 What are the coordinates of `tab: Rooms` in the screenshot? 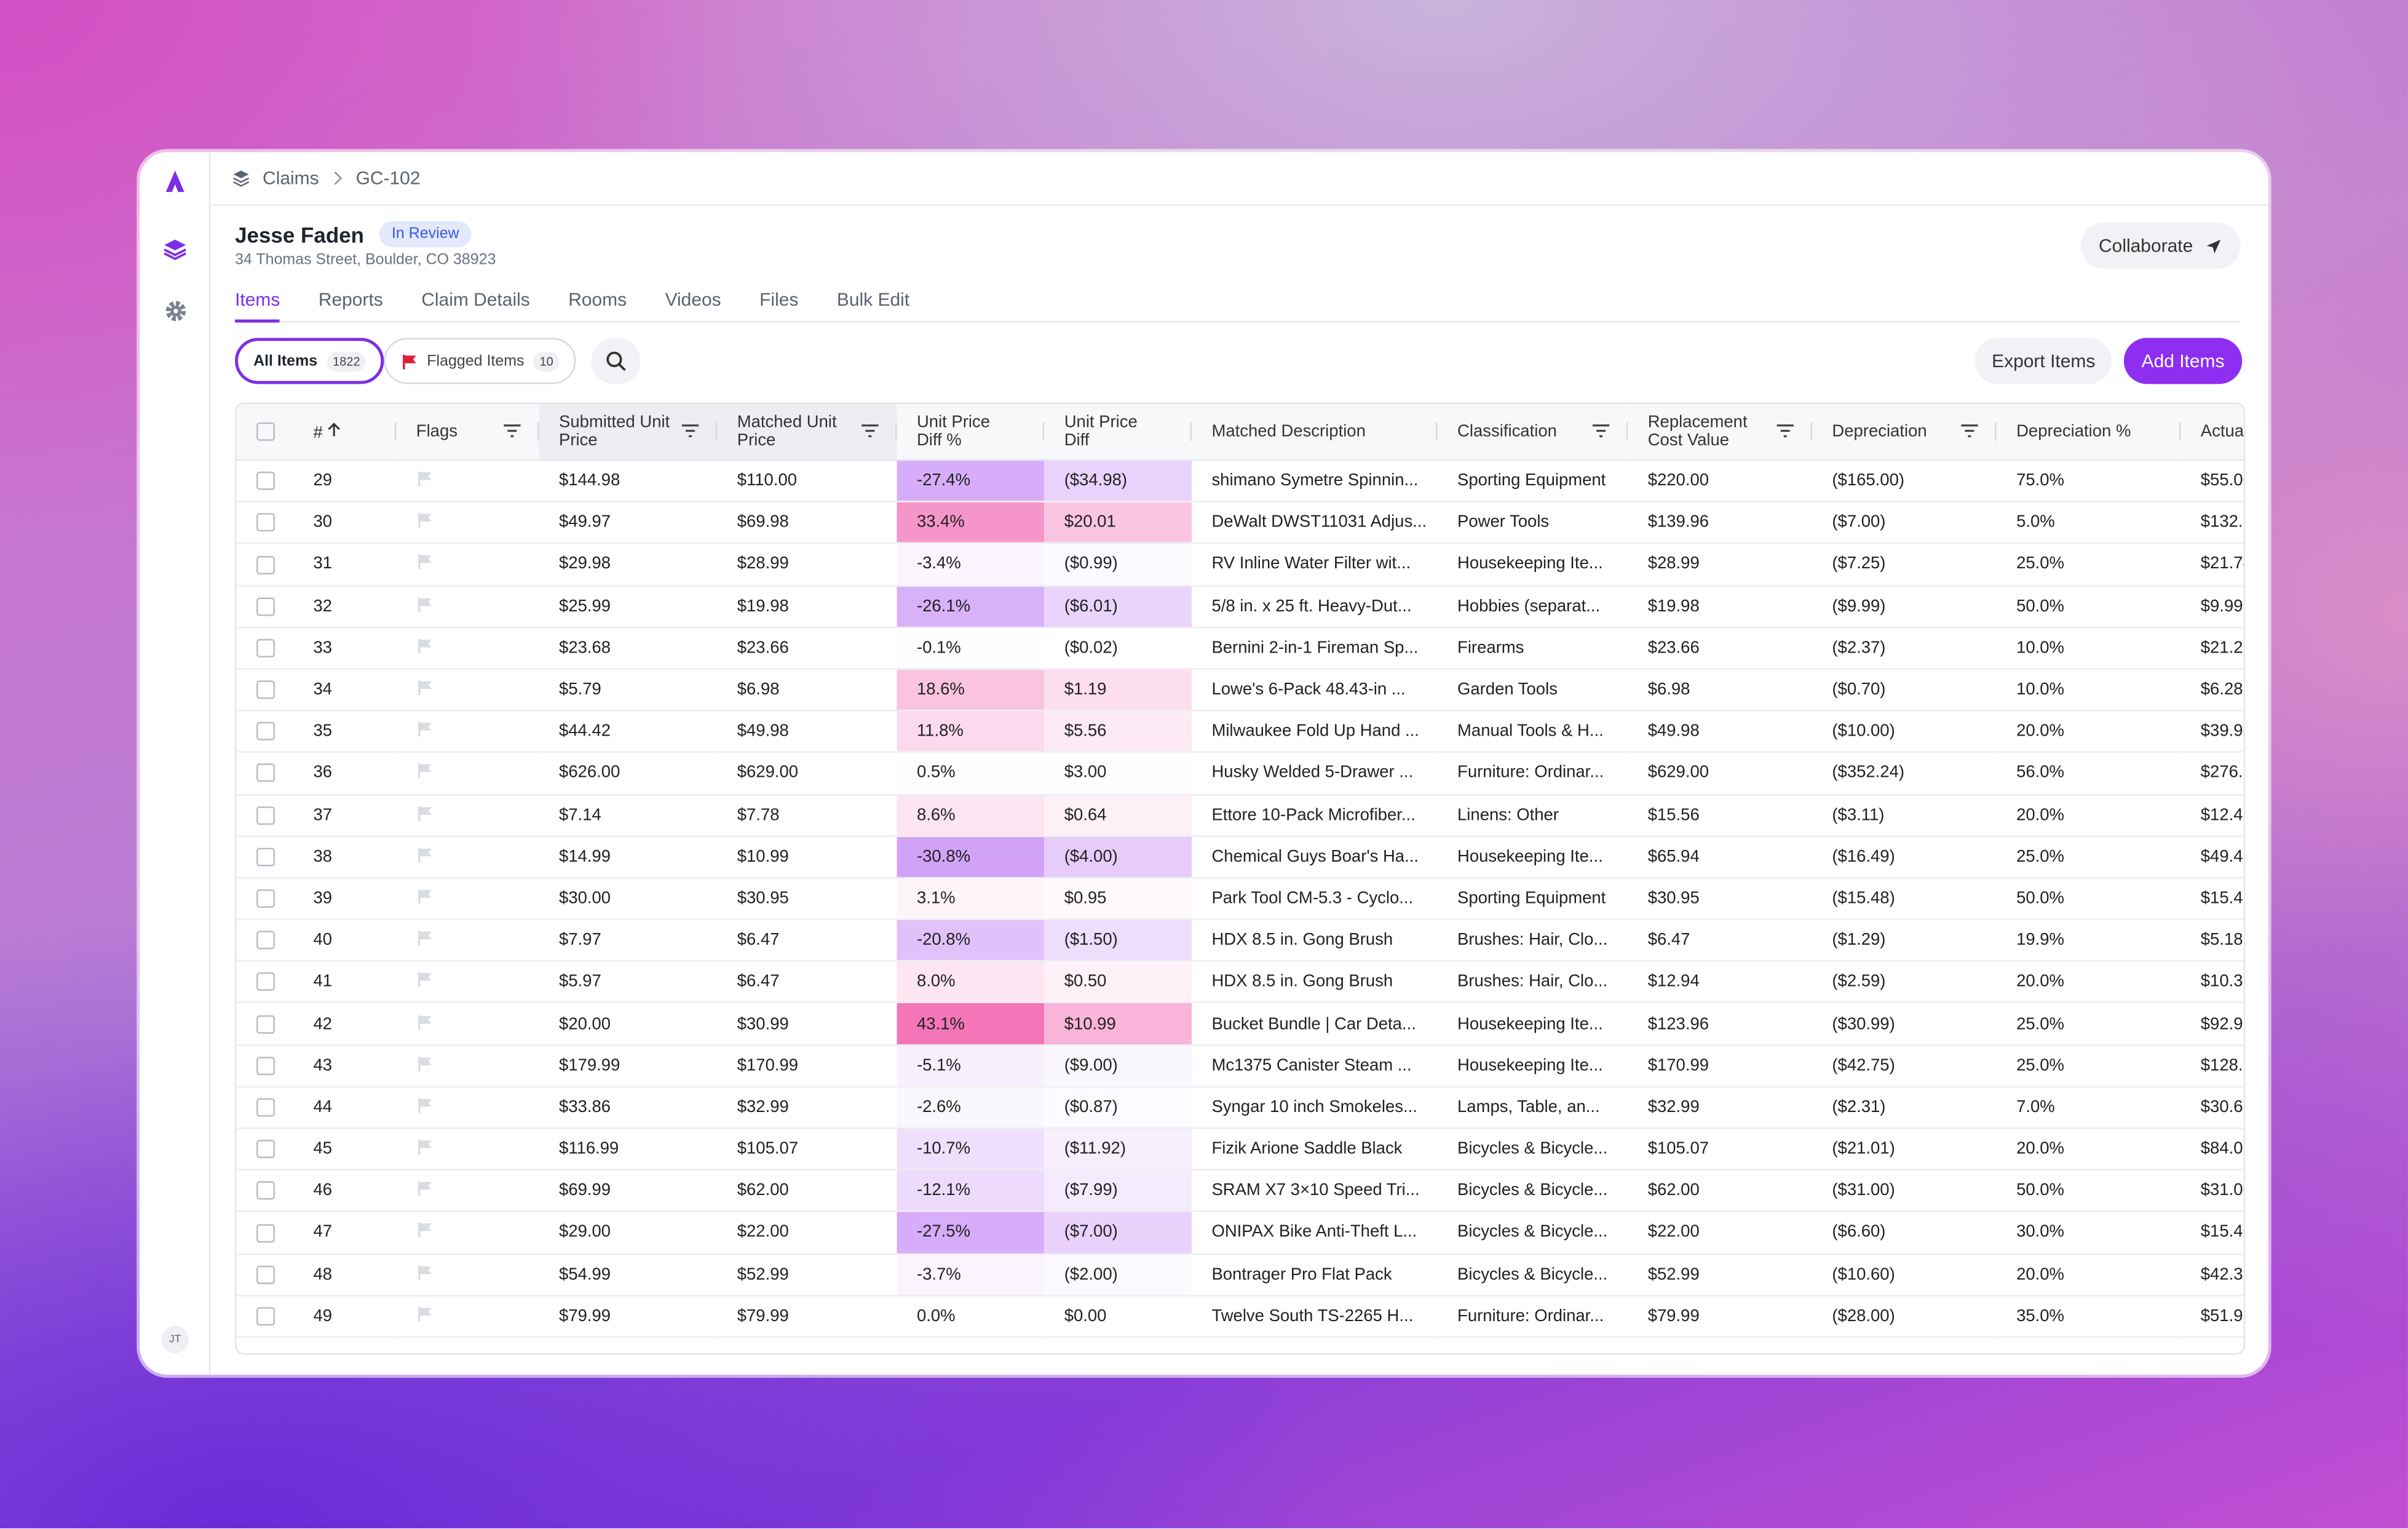 It's located at (597, 299).